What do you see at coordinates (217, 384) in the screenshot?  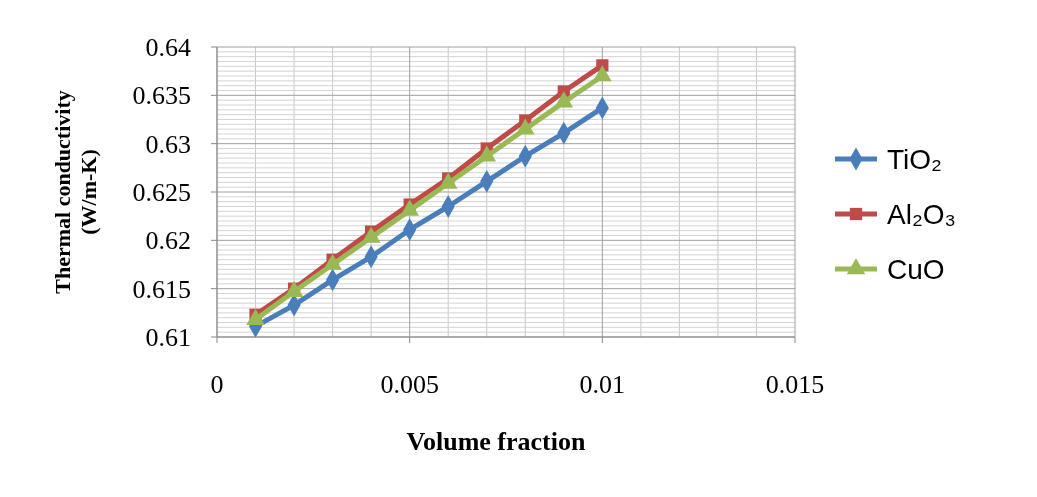 I see `x-tick-label: 0` at bounding box center [217, 384].